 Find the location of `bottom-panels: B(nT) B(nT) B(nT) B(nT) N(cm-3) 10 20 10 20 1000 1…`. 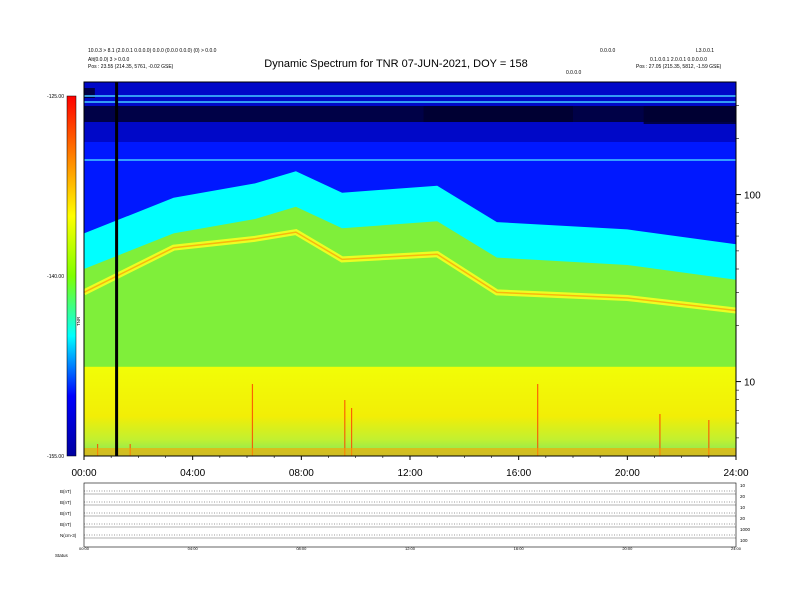

bottom-panels: B(nT) B(nT) B(nT) B(nT) N(cm-3) 10 20 10 20 1000 1… is located at coordinates (403, 520).